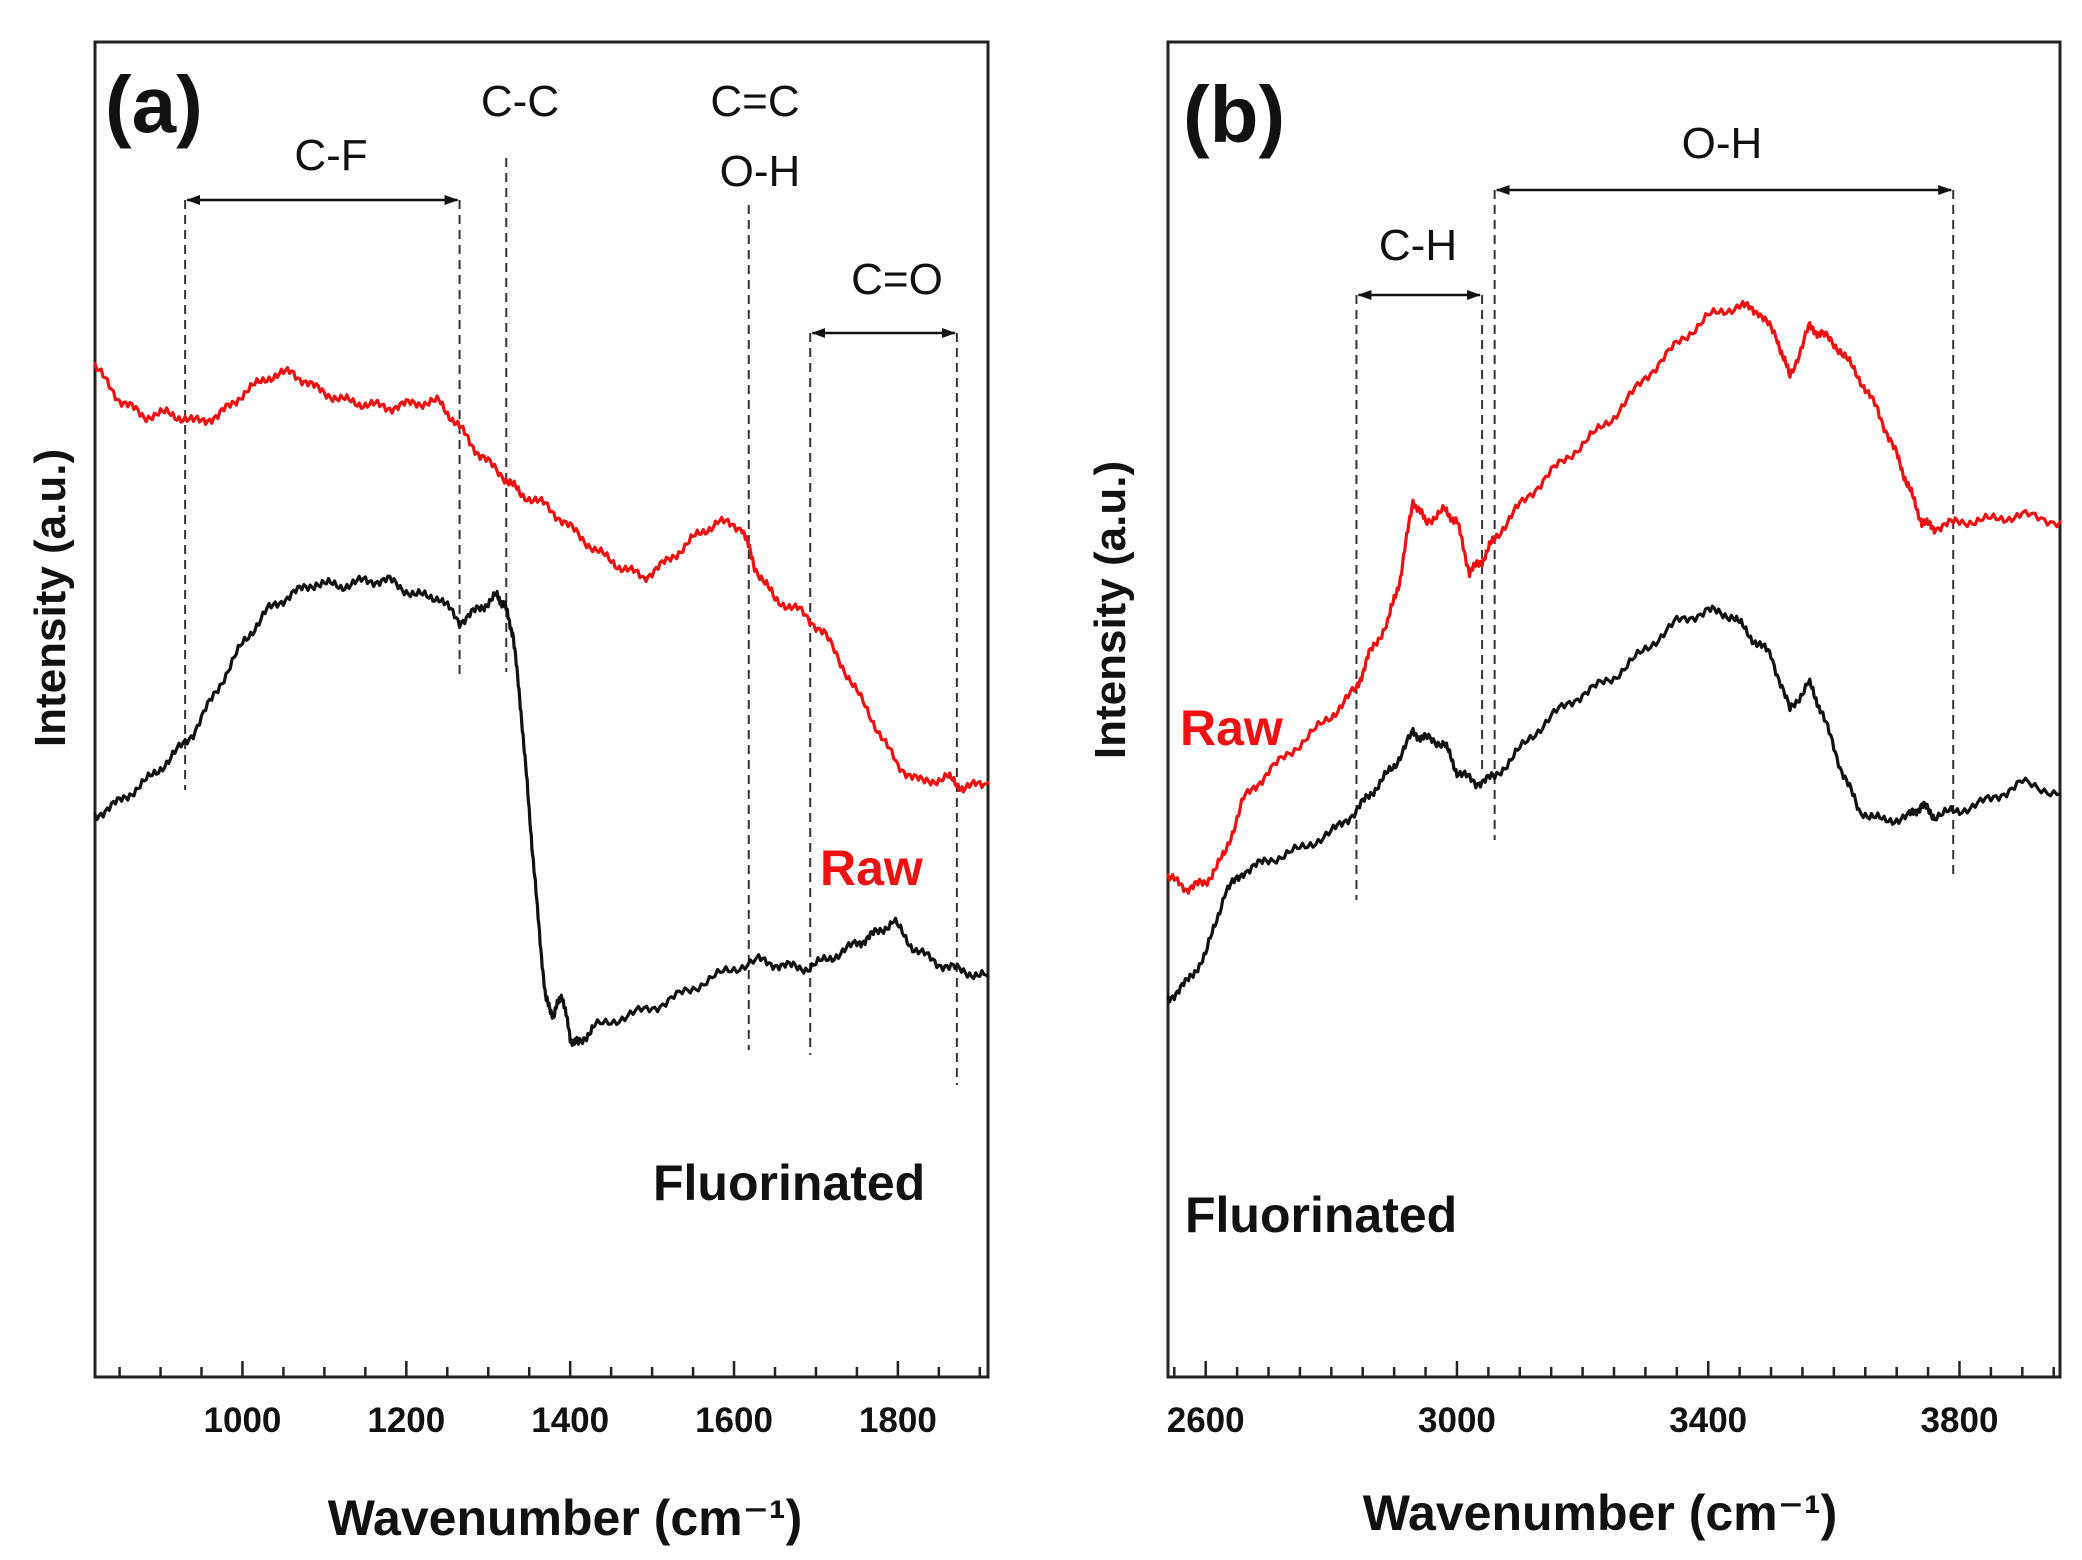 This screenshot has height=1560, width=2082. Describe the element at coordinates (154, 104) in the screenshot. I see `panel-label-a: (a)` at that location.